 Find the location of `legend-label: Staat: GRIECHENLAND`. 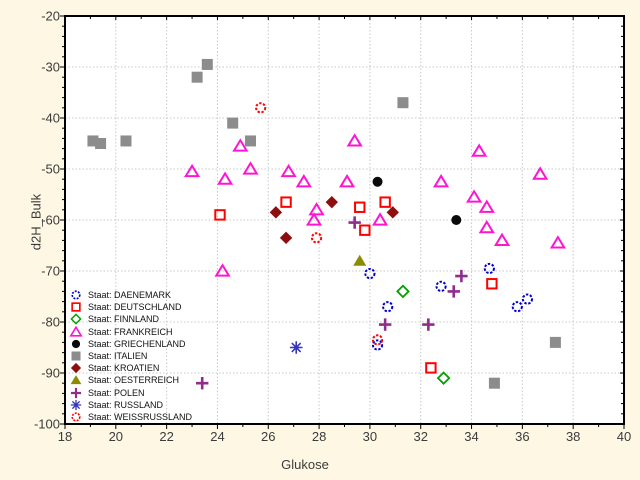

legend-label: Staat: GRIECHENLAND is located at coordinates (137, 343).